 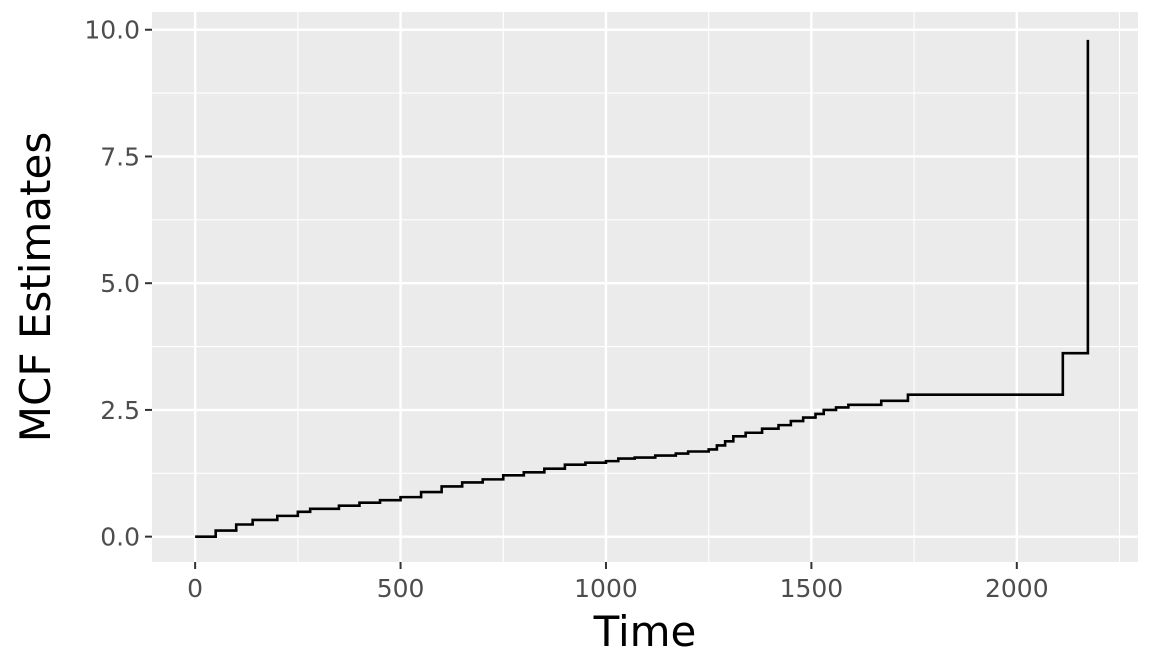 I want to click on x-axis-title: Time, so click(x=645, y=631).